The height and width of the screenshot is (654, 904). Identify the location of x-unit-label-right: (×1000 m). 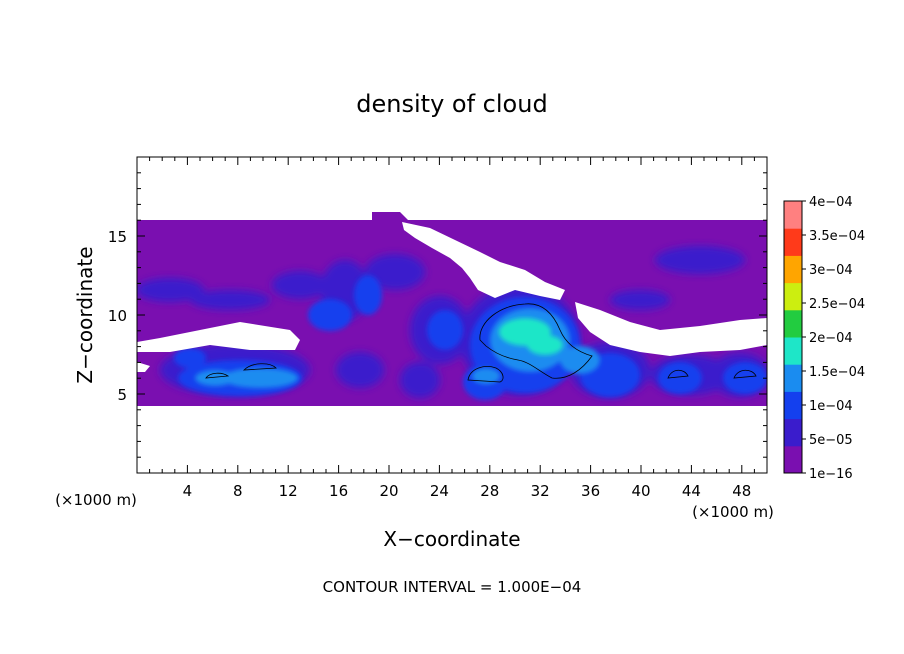
(733, 512).